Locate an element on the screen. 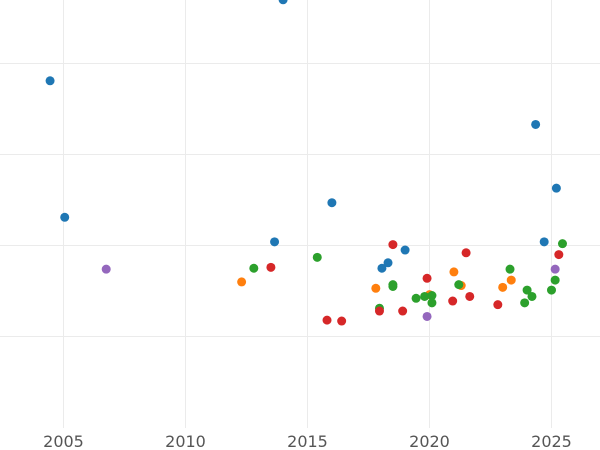  x-tick-label: 2015 is located at coordinates (307, 441).